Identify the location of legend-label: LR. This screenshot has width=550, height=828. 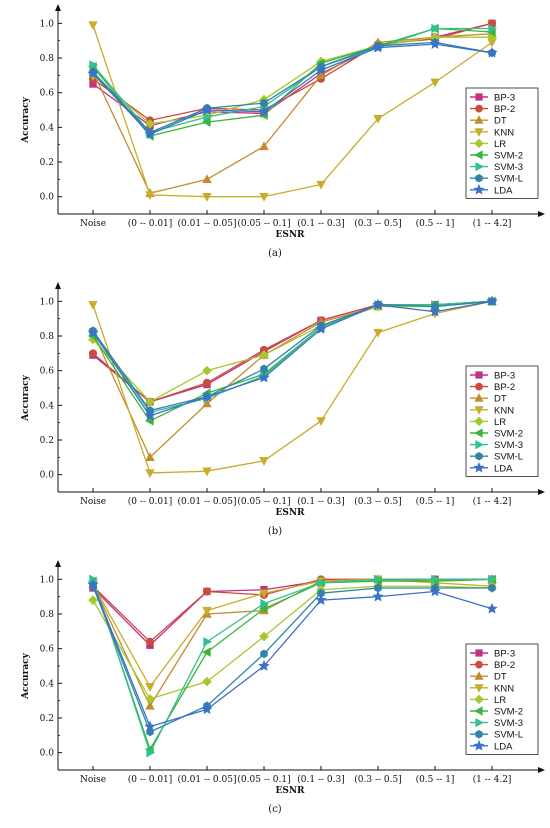
(500, 700).